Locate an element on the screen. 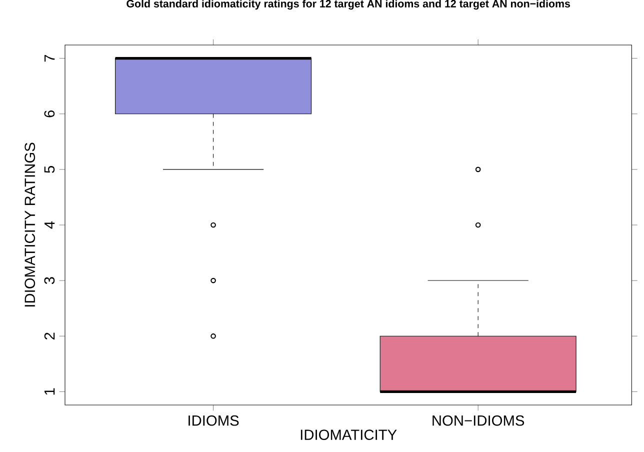  y-tick-label: 3 is located at coordinates (49, 280).